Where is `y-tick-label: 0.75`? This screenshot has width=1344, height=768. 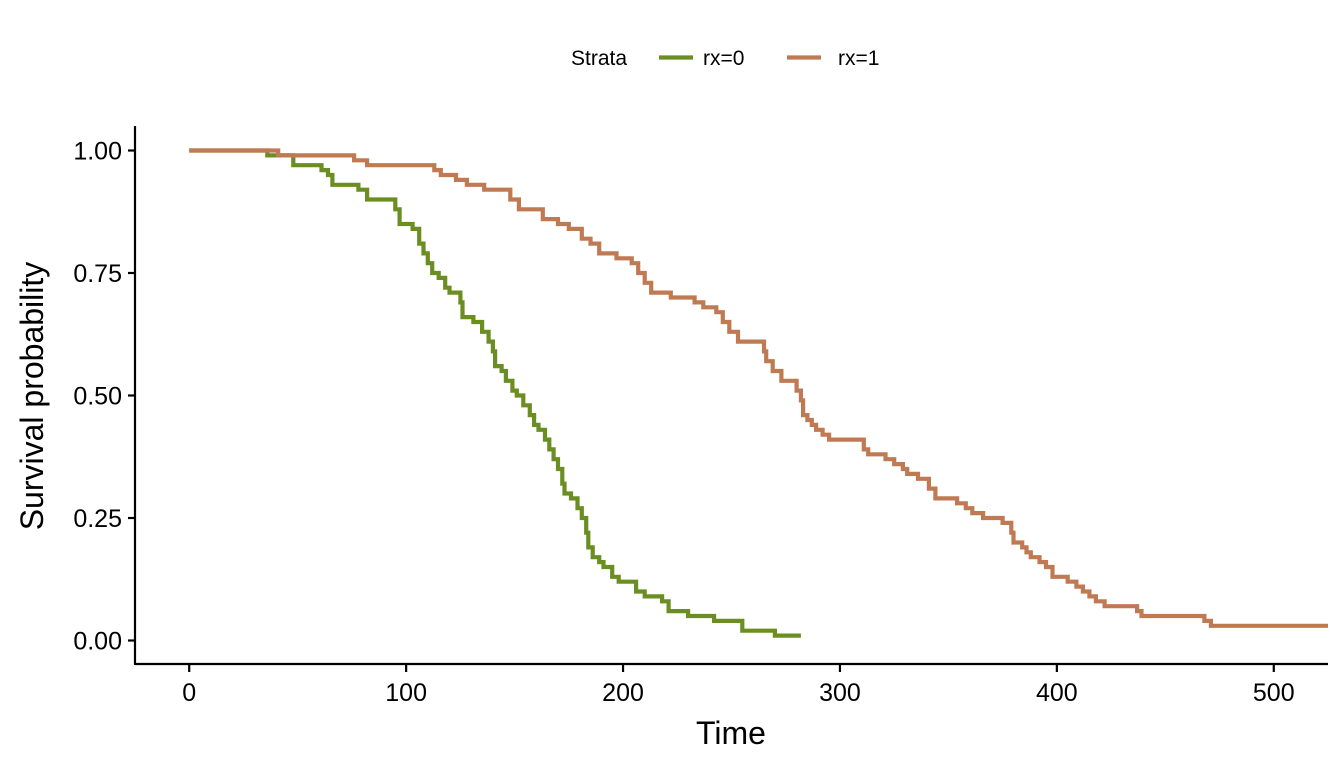 y-tick-label: 0.75 is located at coordinates (97, 274).